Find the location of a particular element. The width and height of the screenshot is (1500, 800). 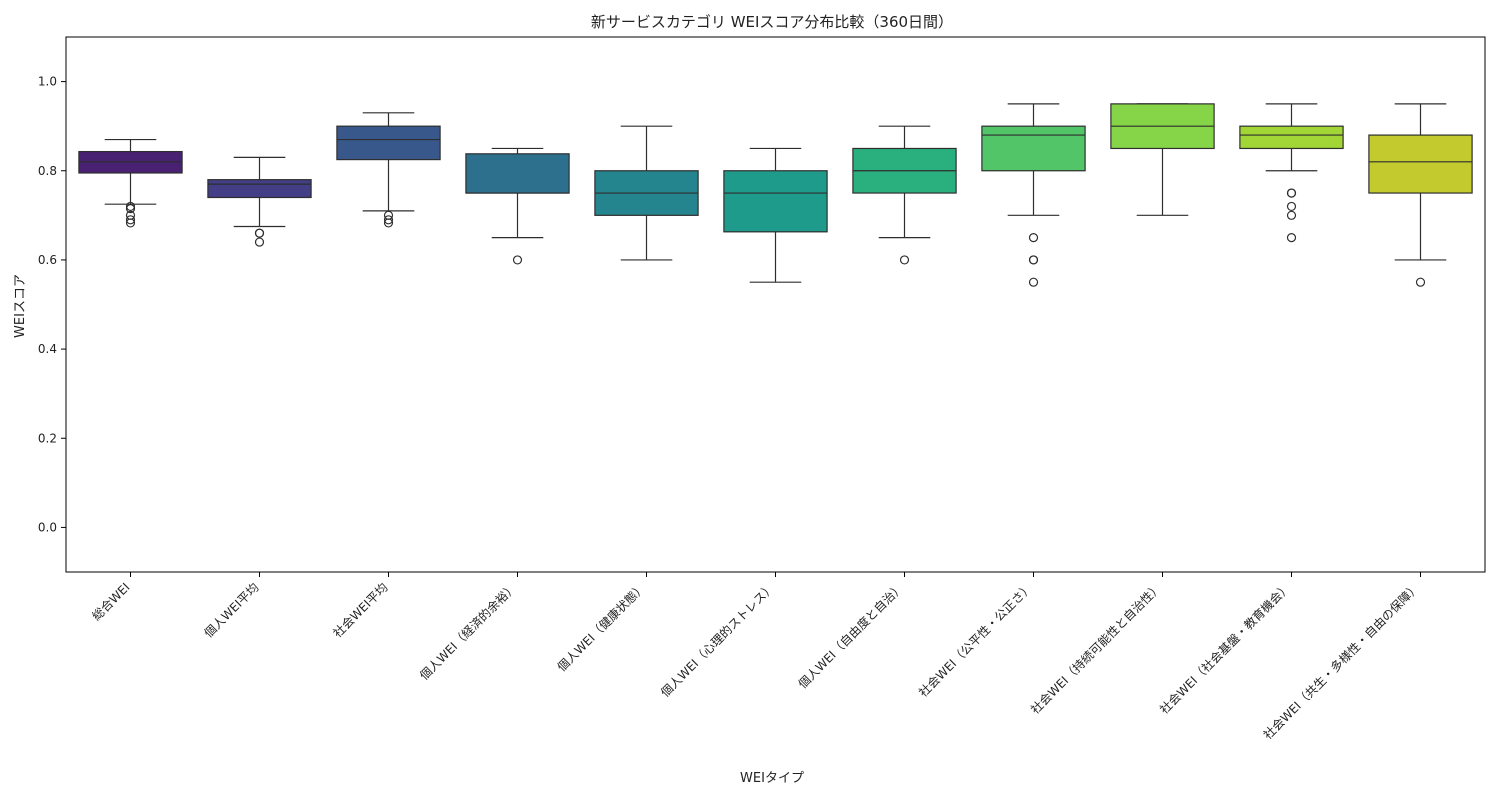

y-tick-label: 0.4 is located at coordinates (47, 349).